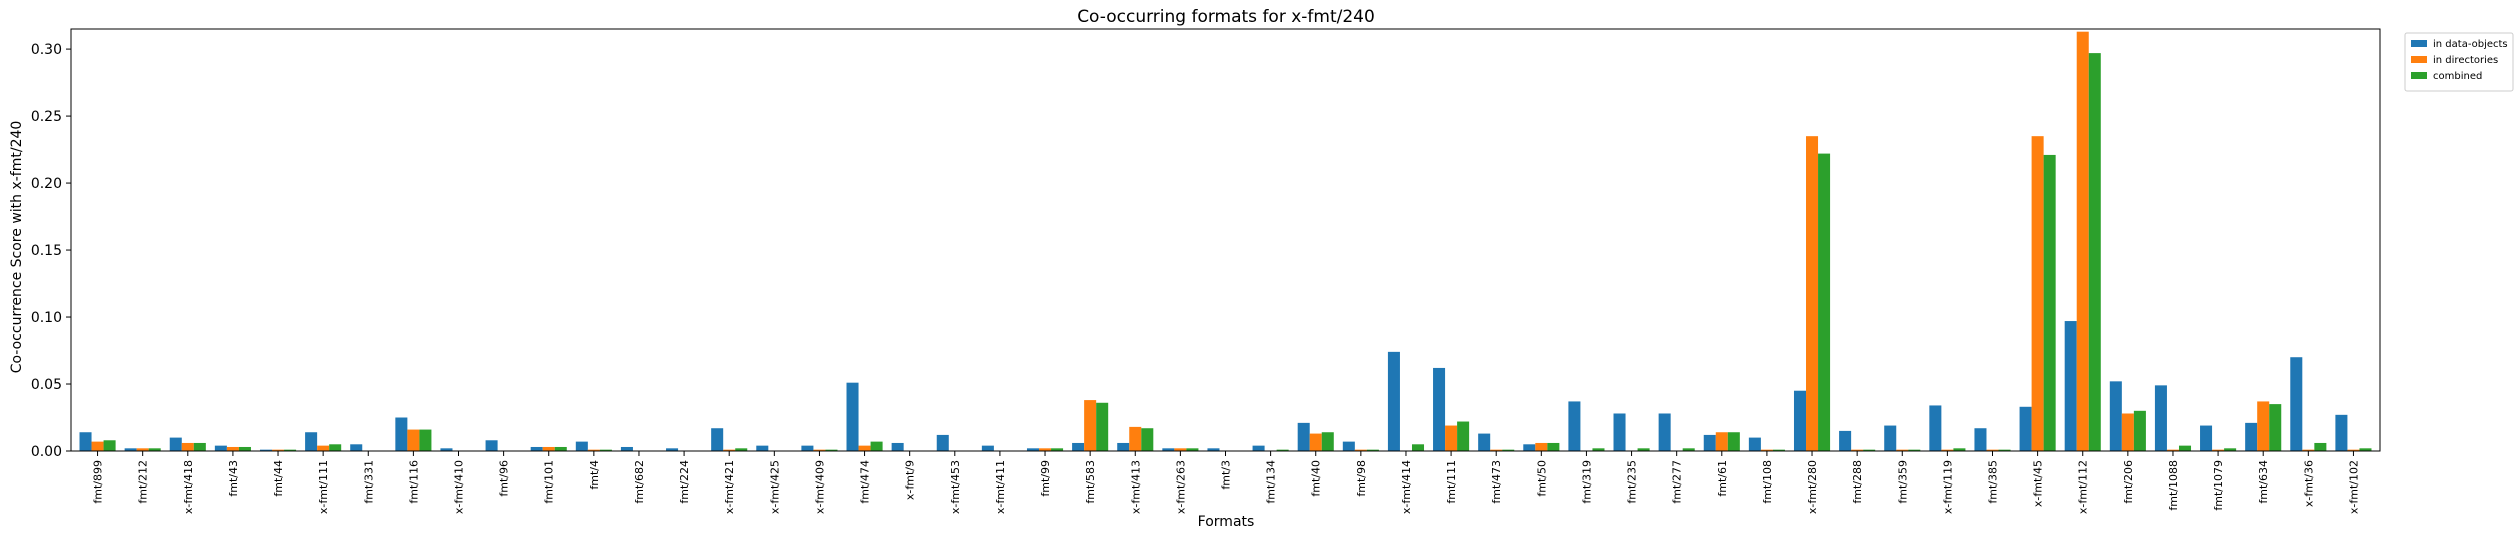 The image size is (2519, 536). I want to click on x-axis-label: Formats, so click(1226, 522).